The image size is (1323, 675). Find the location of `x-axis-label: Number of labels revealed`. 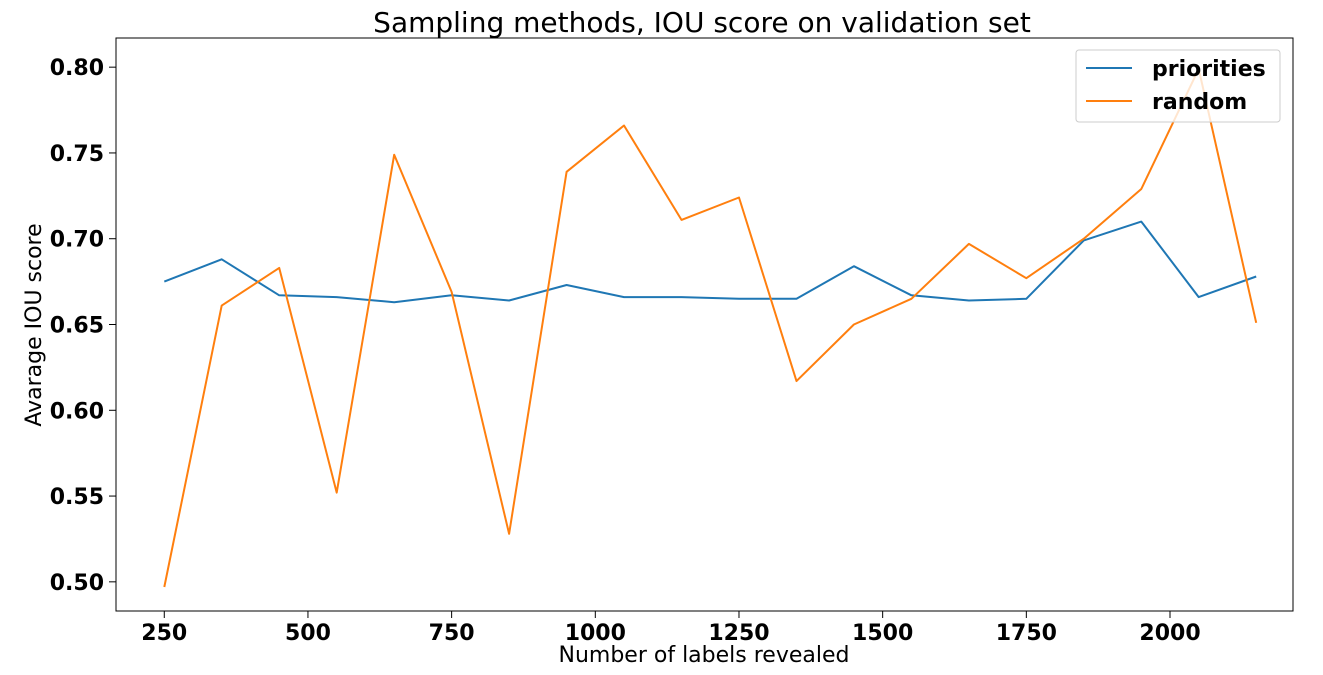

x-axis-label: Number of labels revealed is located at coordinates (704, 655).